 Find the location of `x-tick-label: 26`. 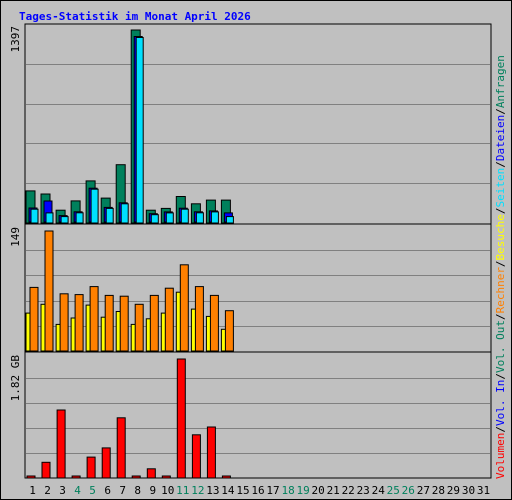

x-tick-label: 26 is located at coordinates (408, 490).